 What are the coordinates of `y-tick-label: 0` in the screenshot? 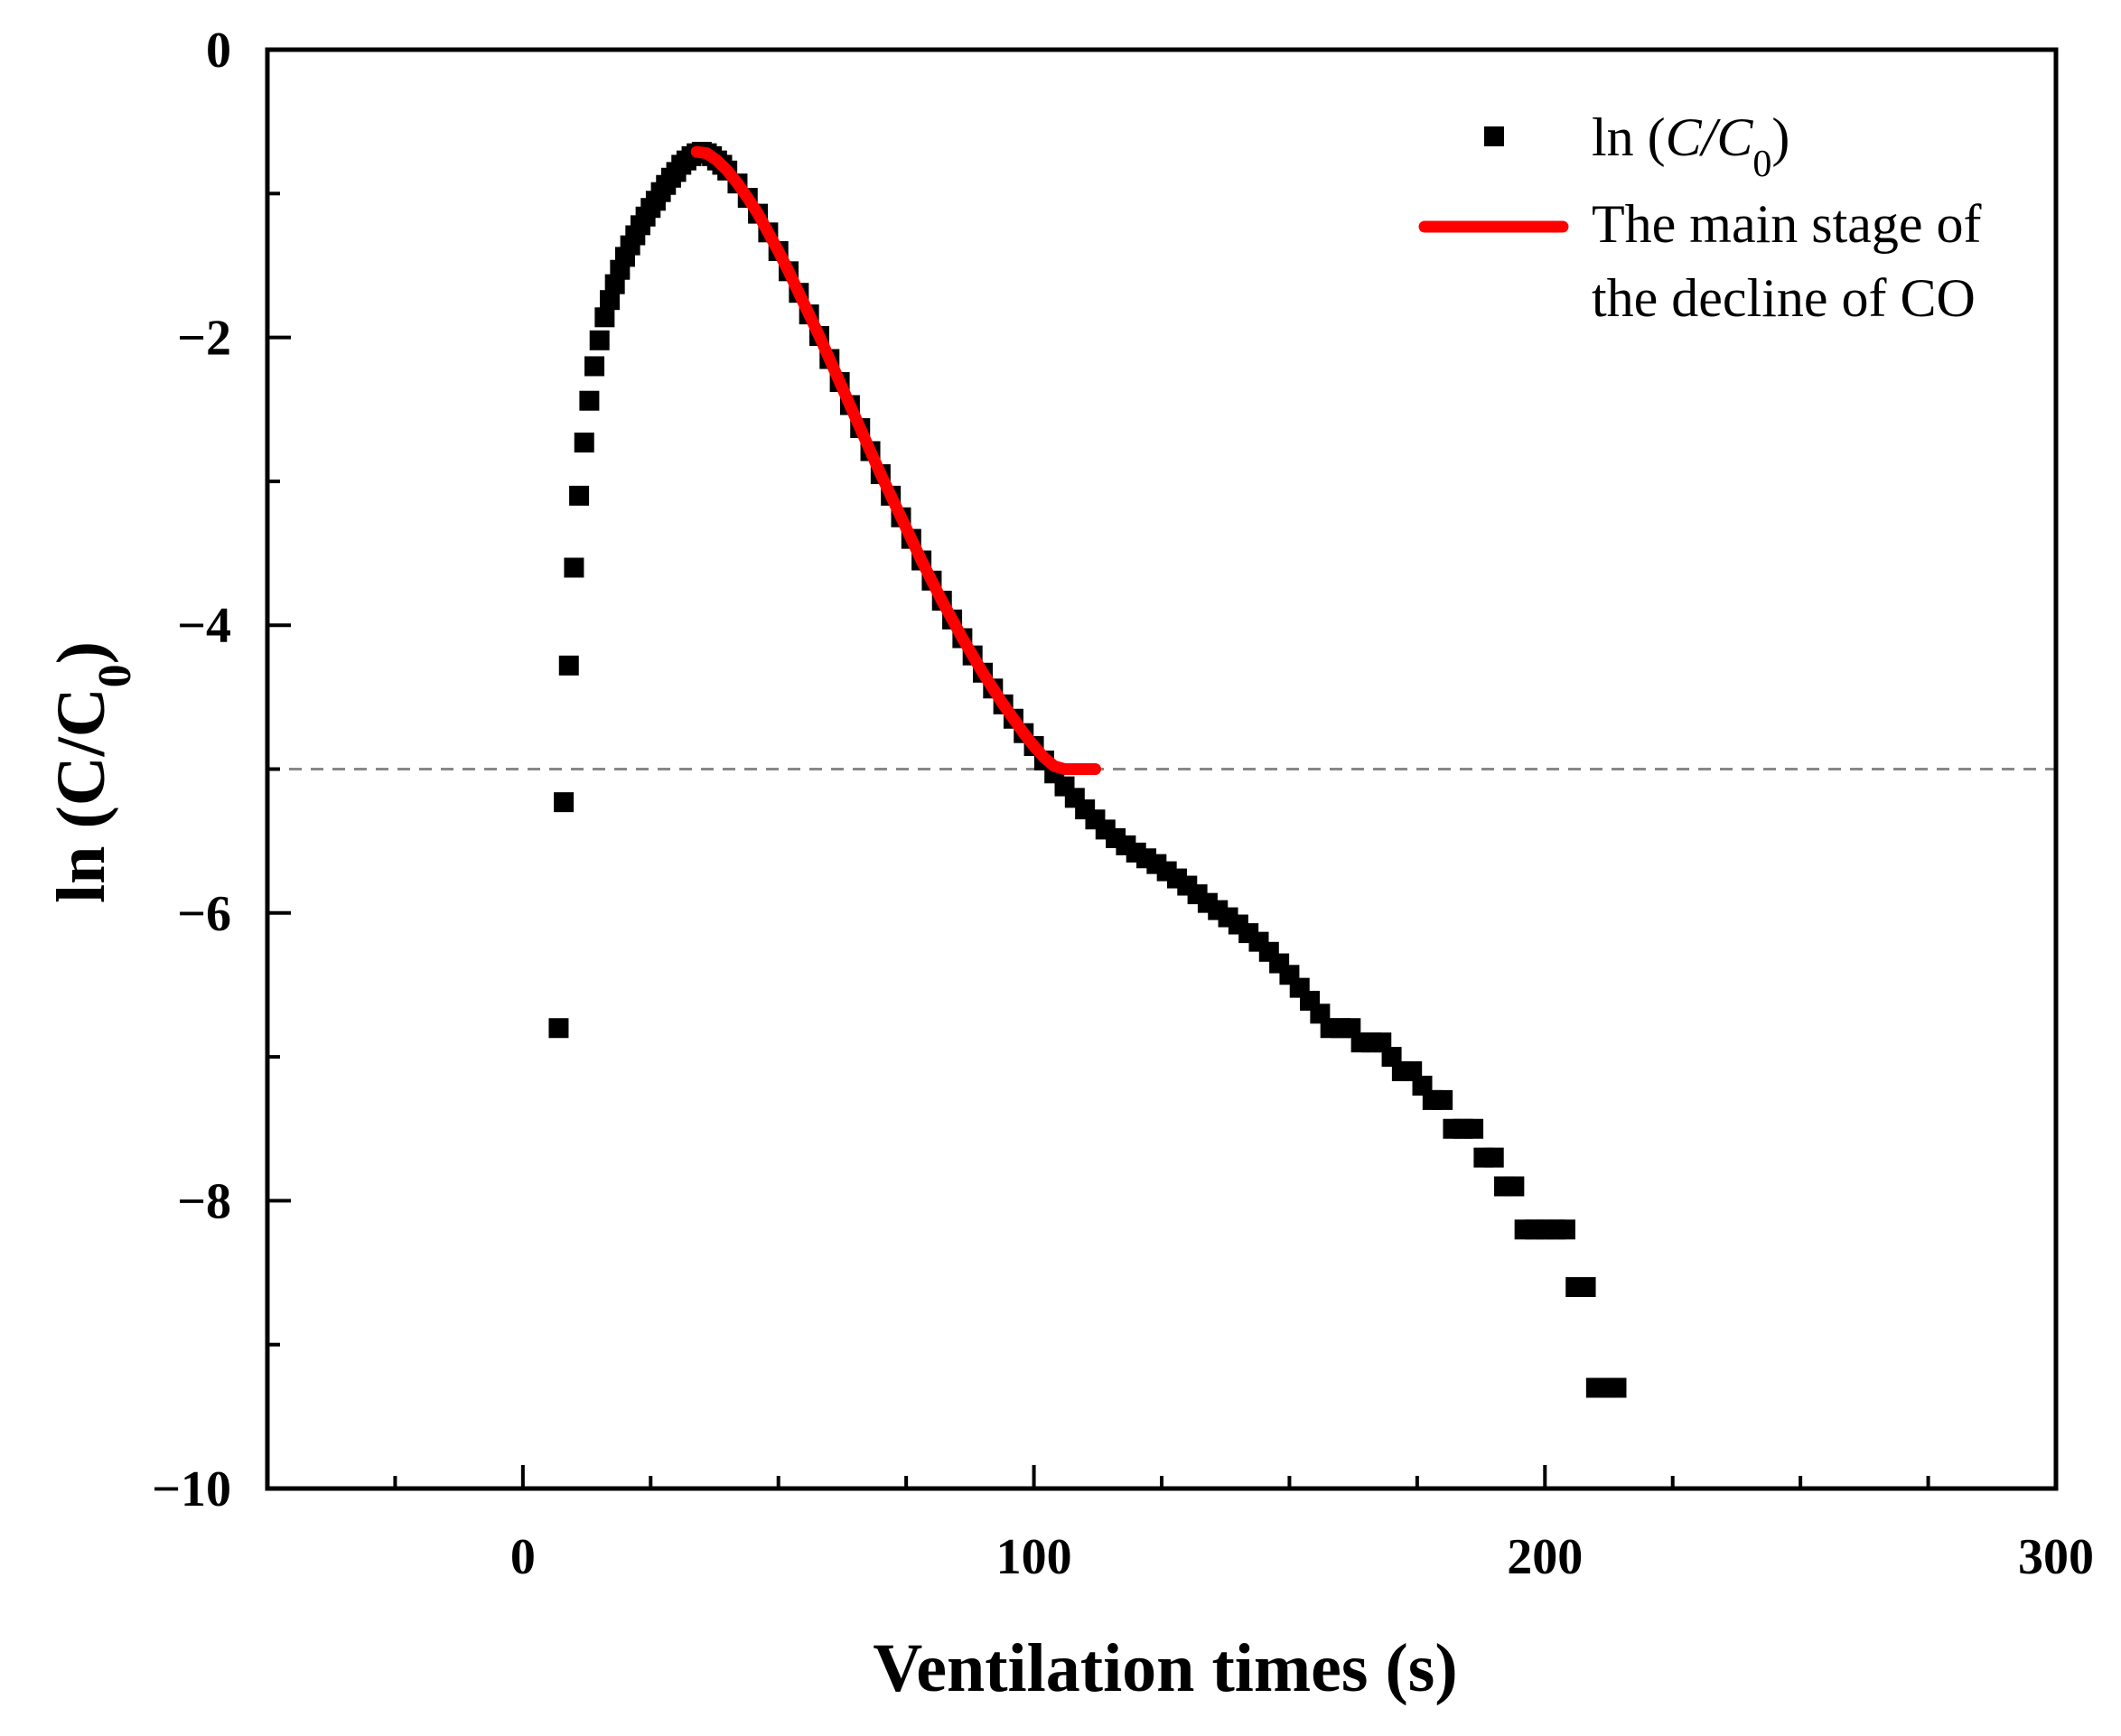 It's located at (219, 51).